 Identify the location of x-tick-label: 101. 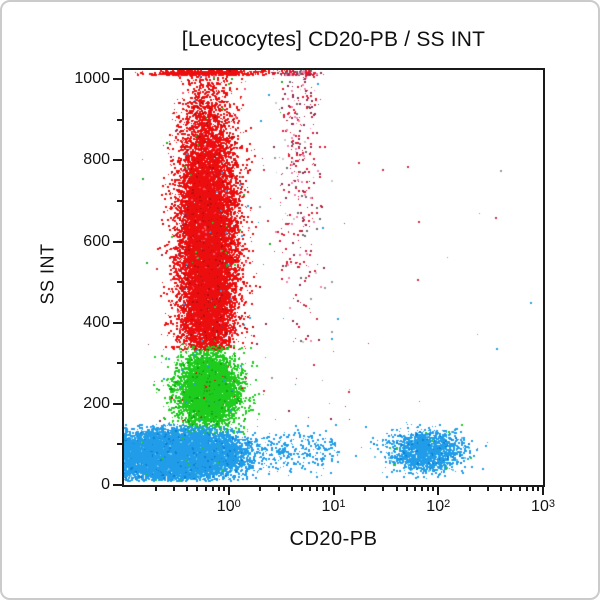
(333, 506).